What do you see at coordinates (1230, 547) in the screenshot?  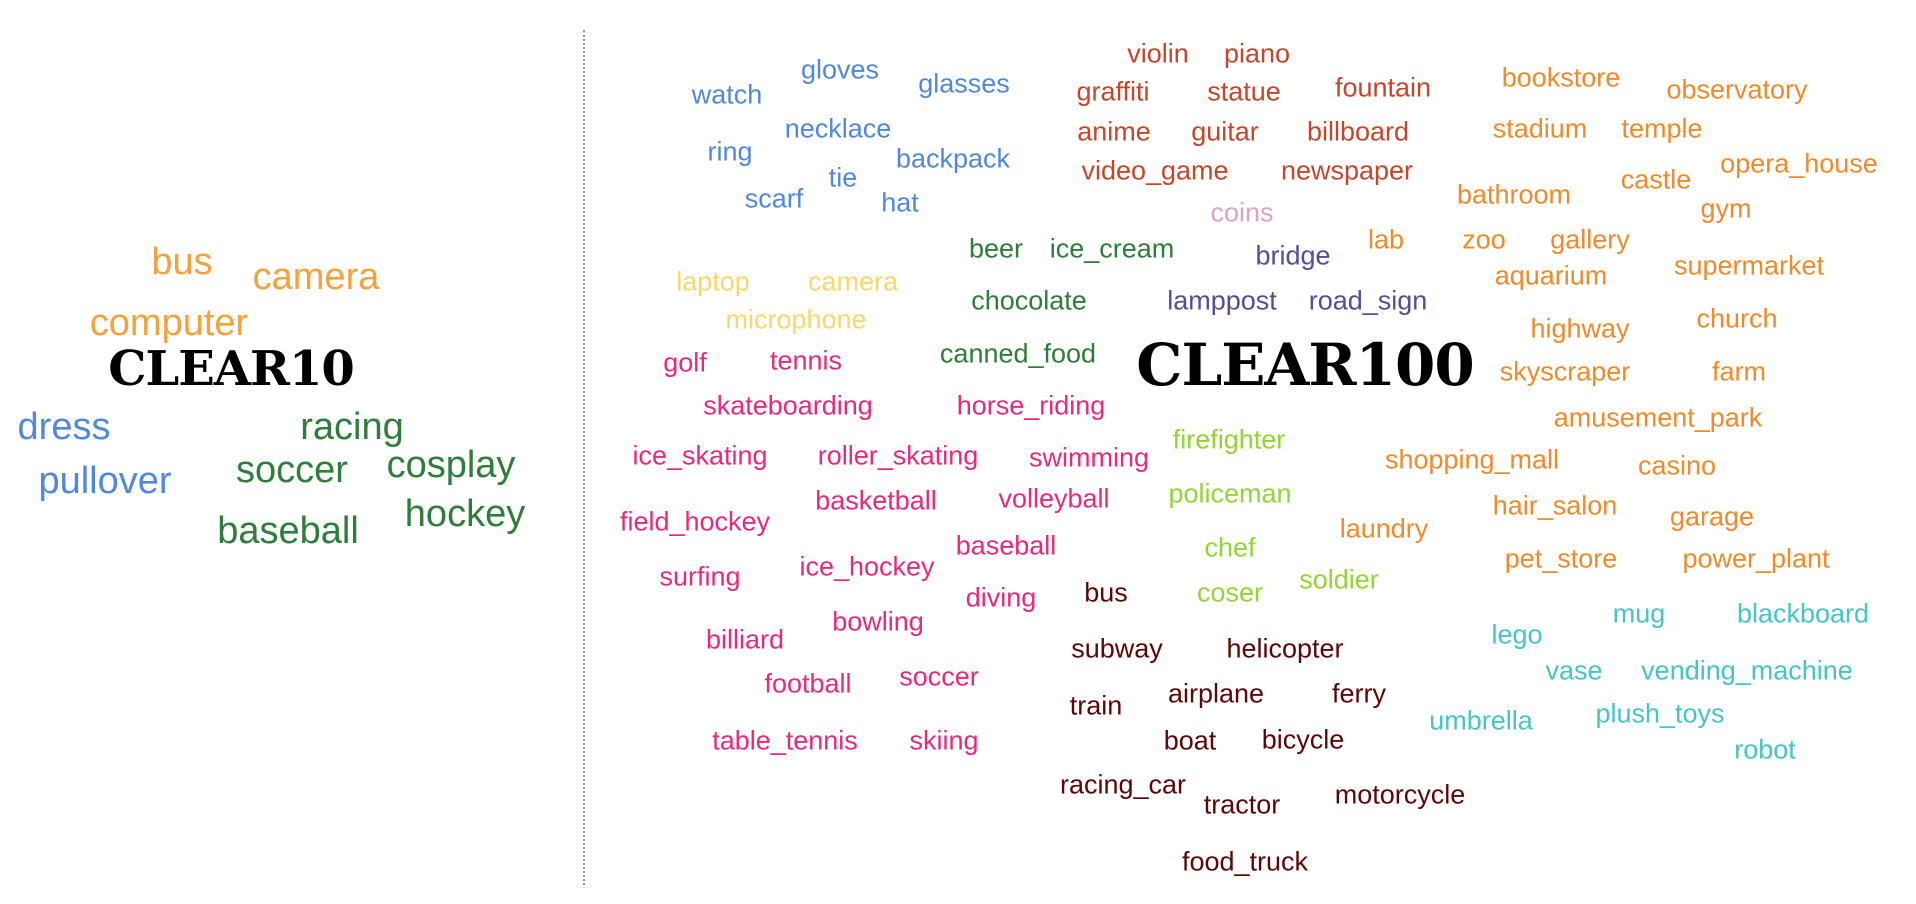 I see `clear100-word: chef` at bounding box center [1230, 547].